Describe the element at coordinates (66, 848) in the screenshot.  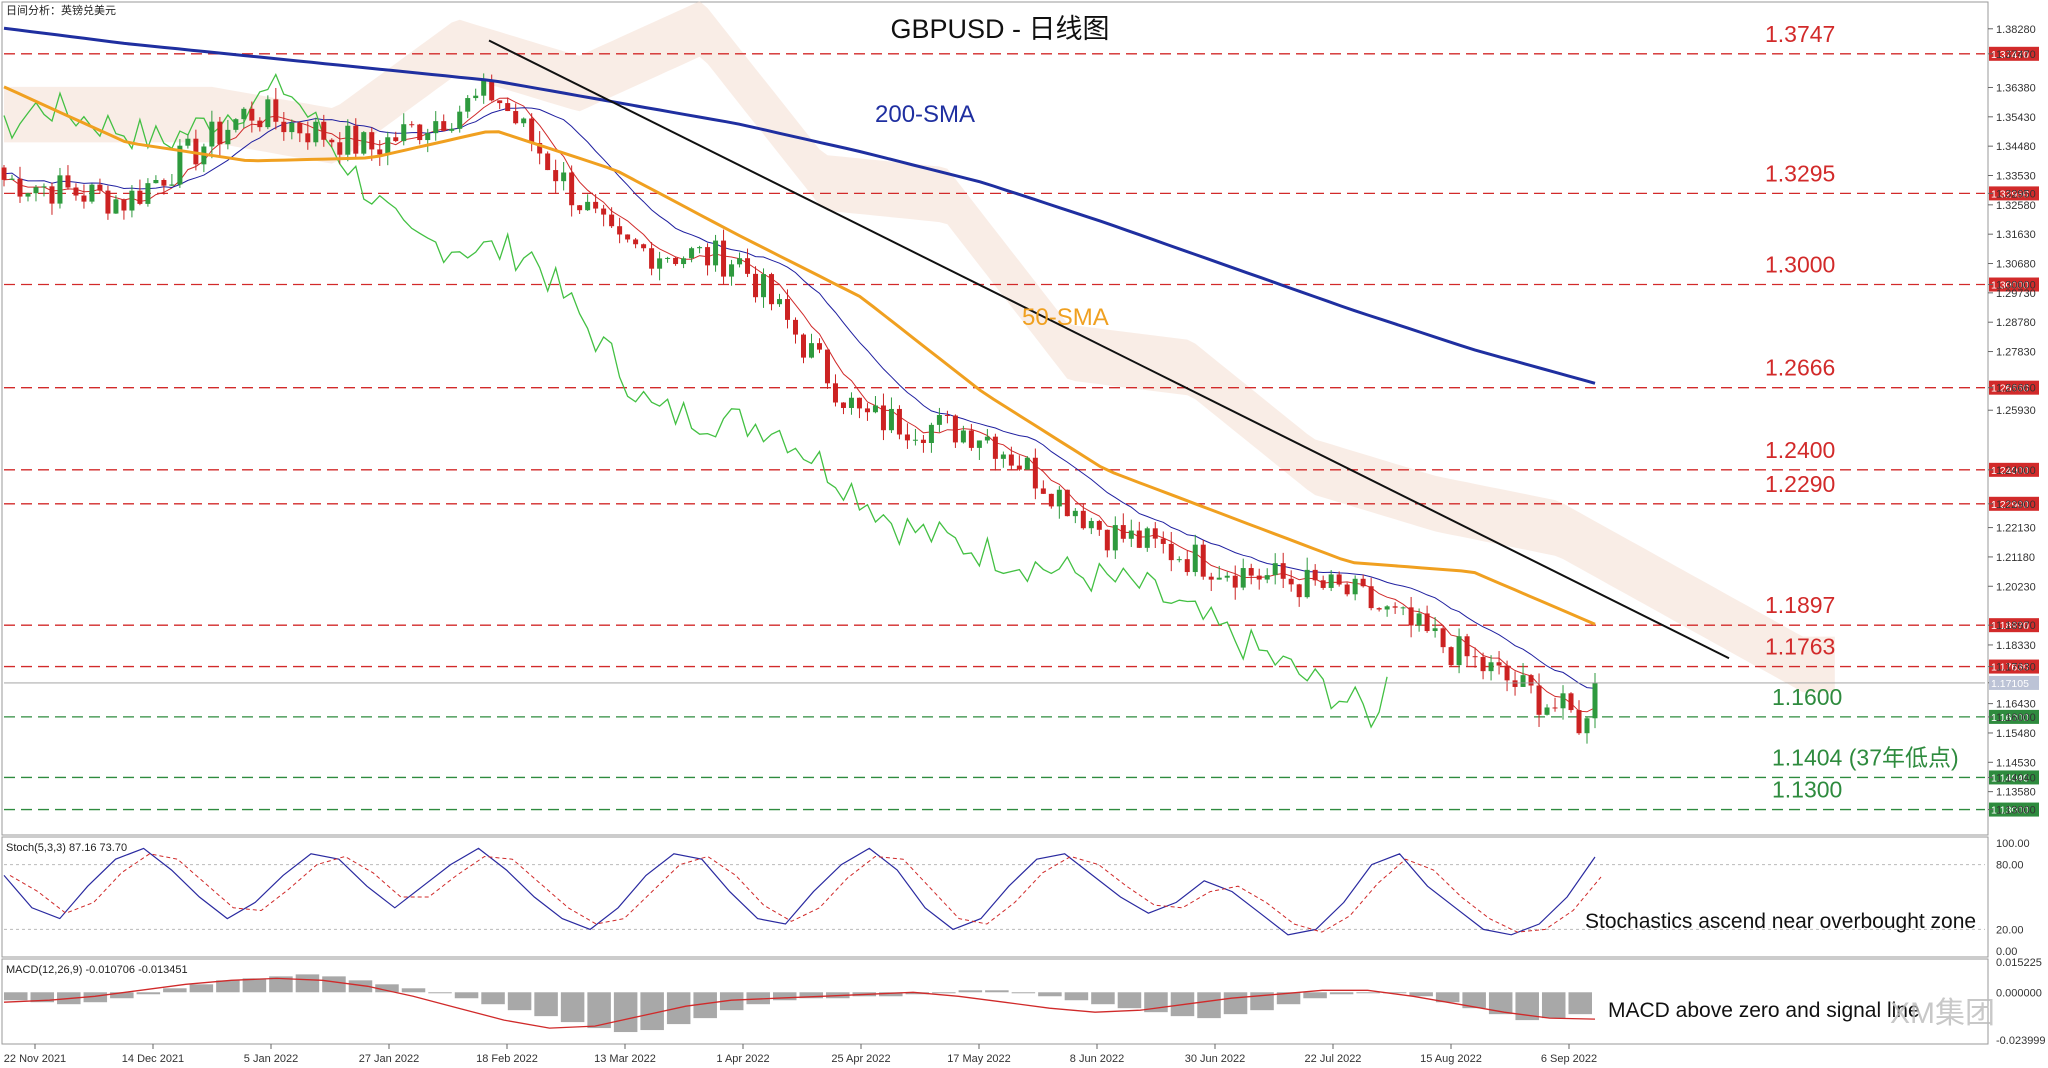
I see `stoch-label: Stoch(5,3,3) 87.16 73.70` at that location.